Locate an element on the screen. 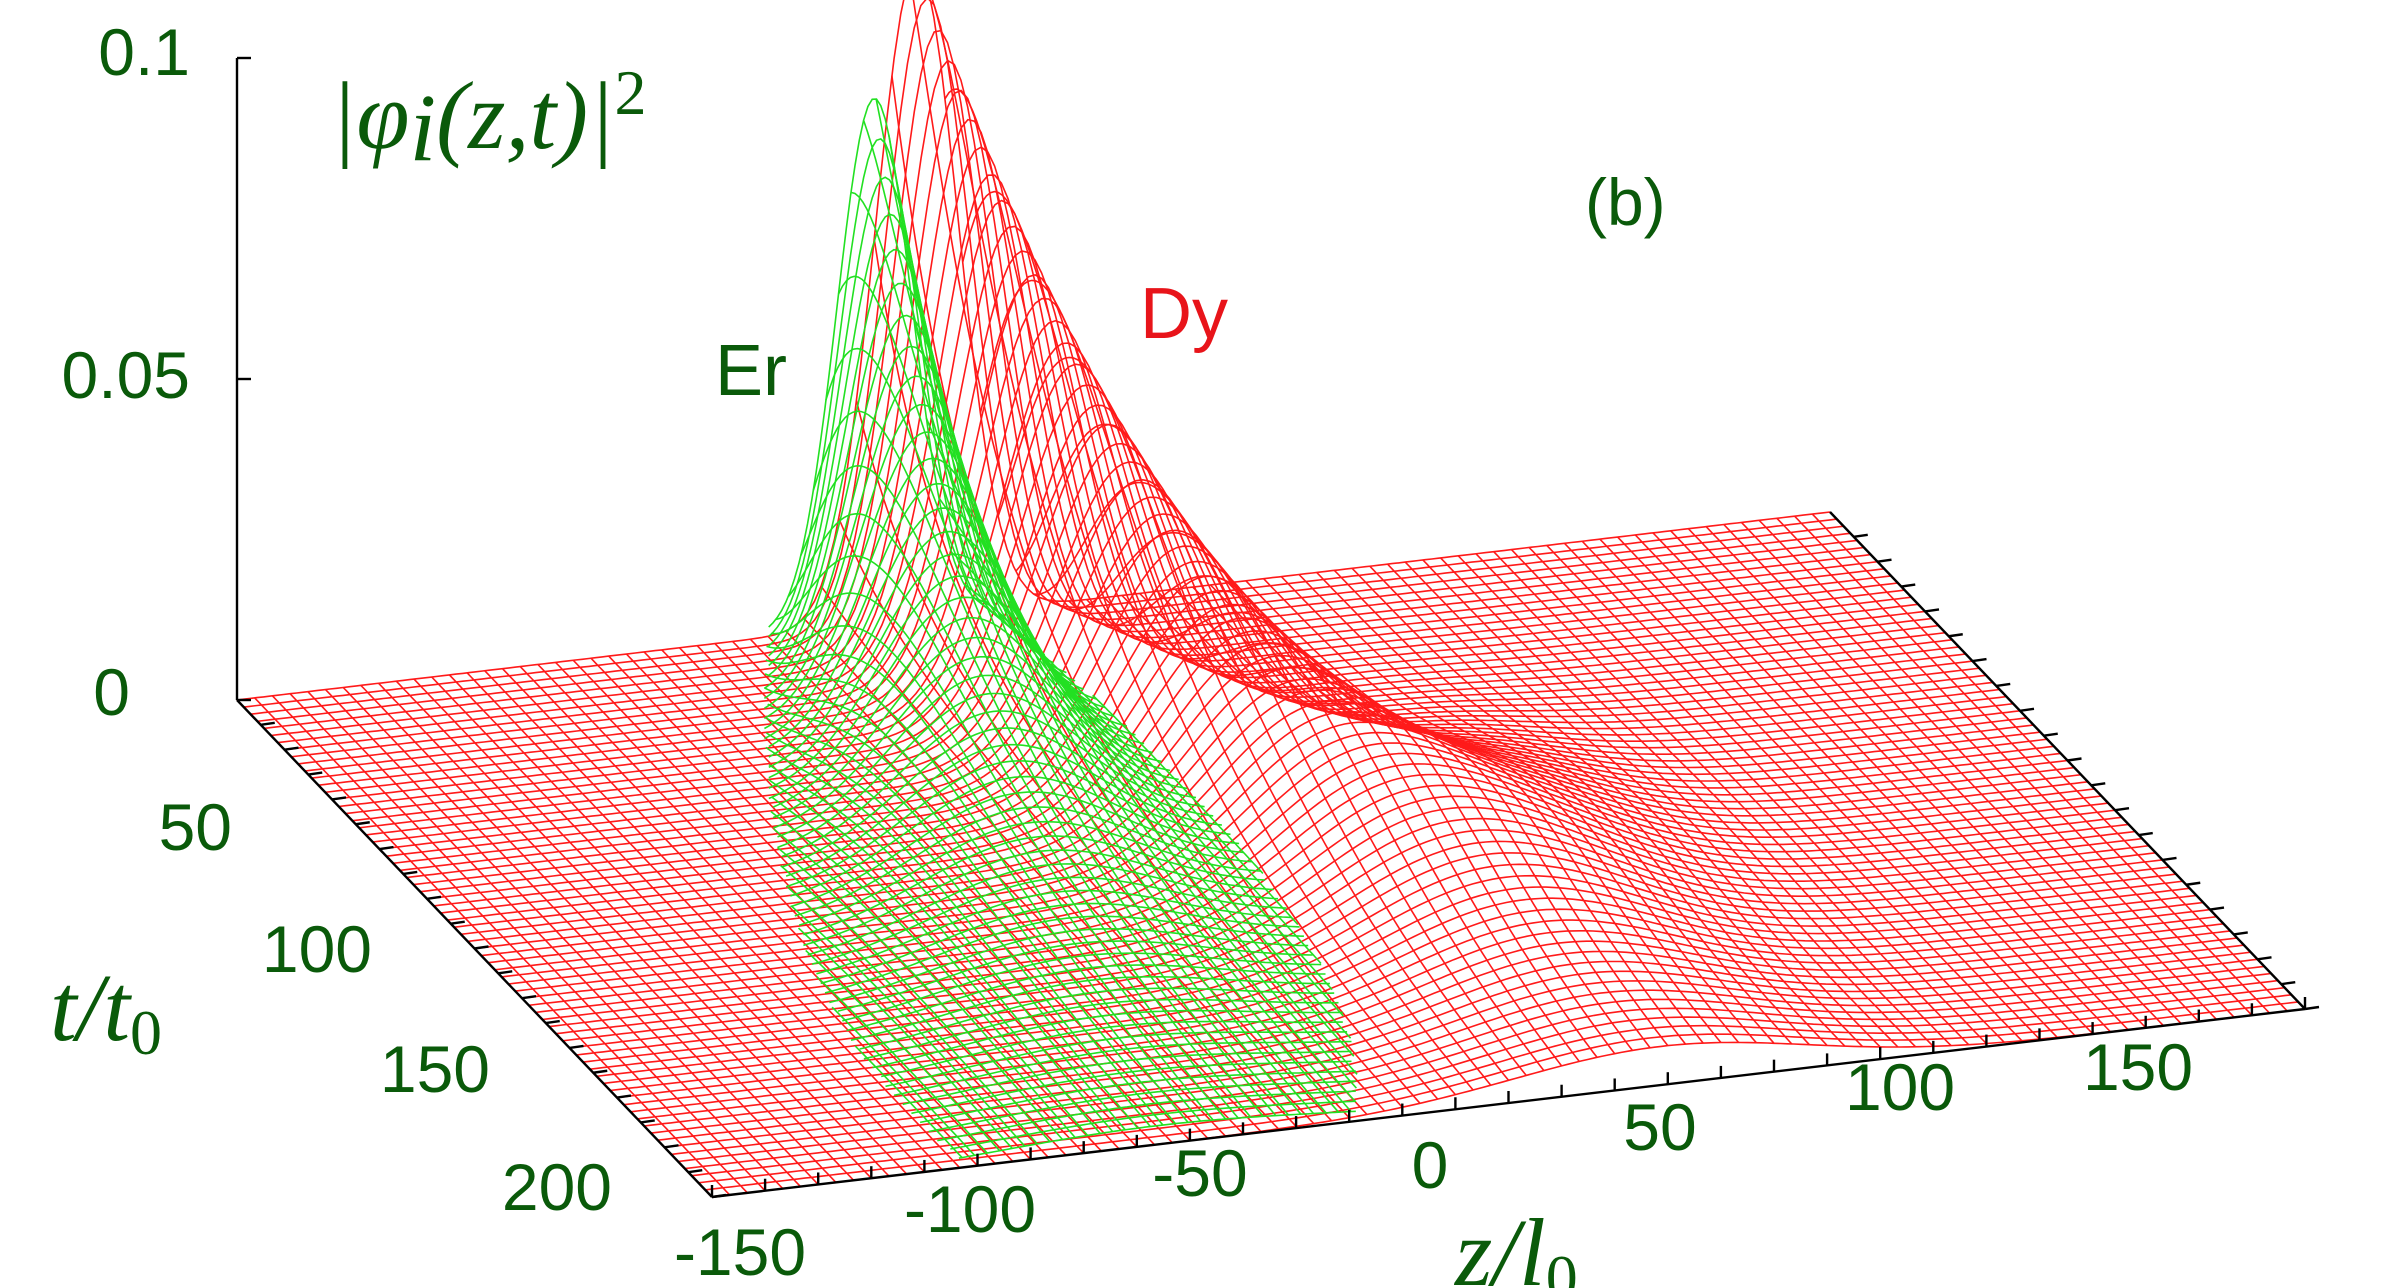  x-axis-title: z/l0 is located at coordinates (1515, 1243).